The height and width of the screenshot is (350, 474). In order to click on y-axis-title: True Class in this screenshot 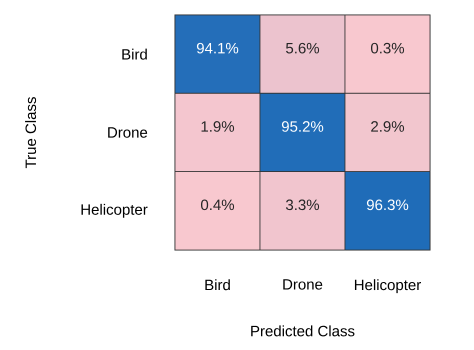, I will do `click(30, 132)`.